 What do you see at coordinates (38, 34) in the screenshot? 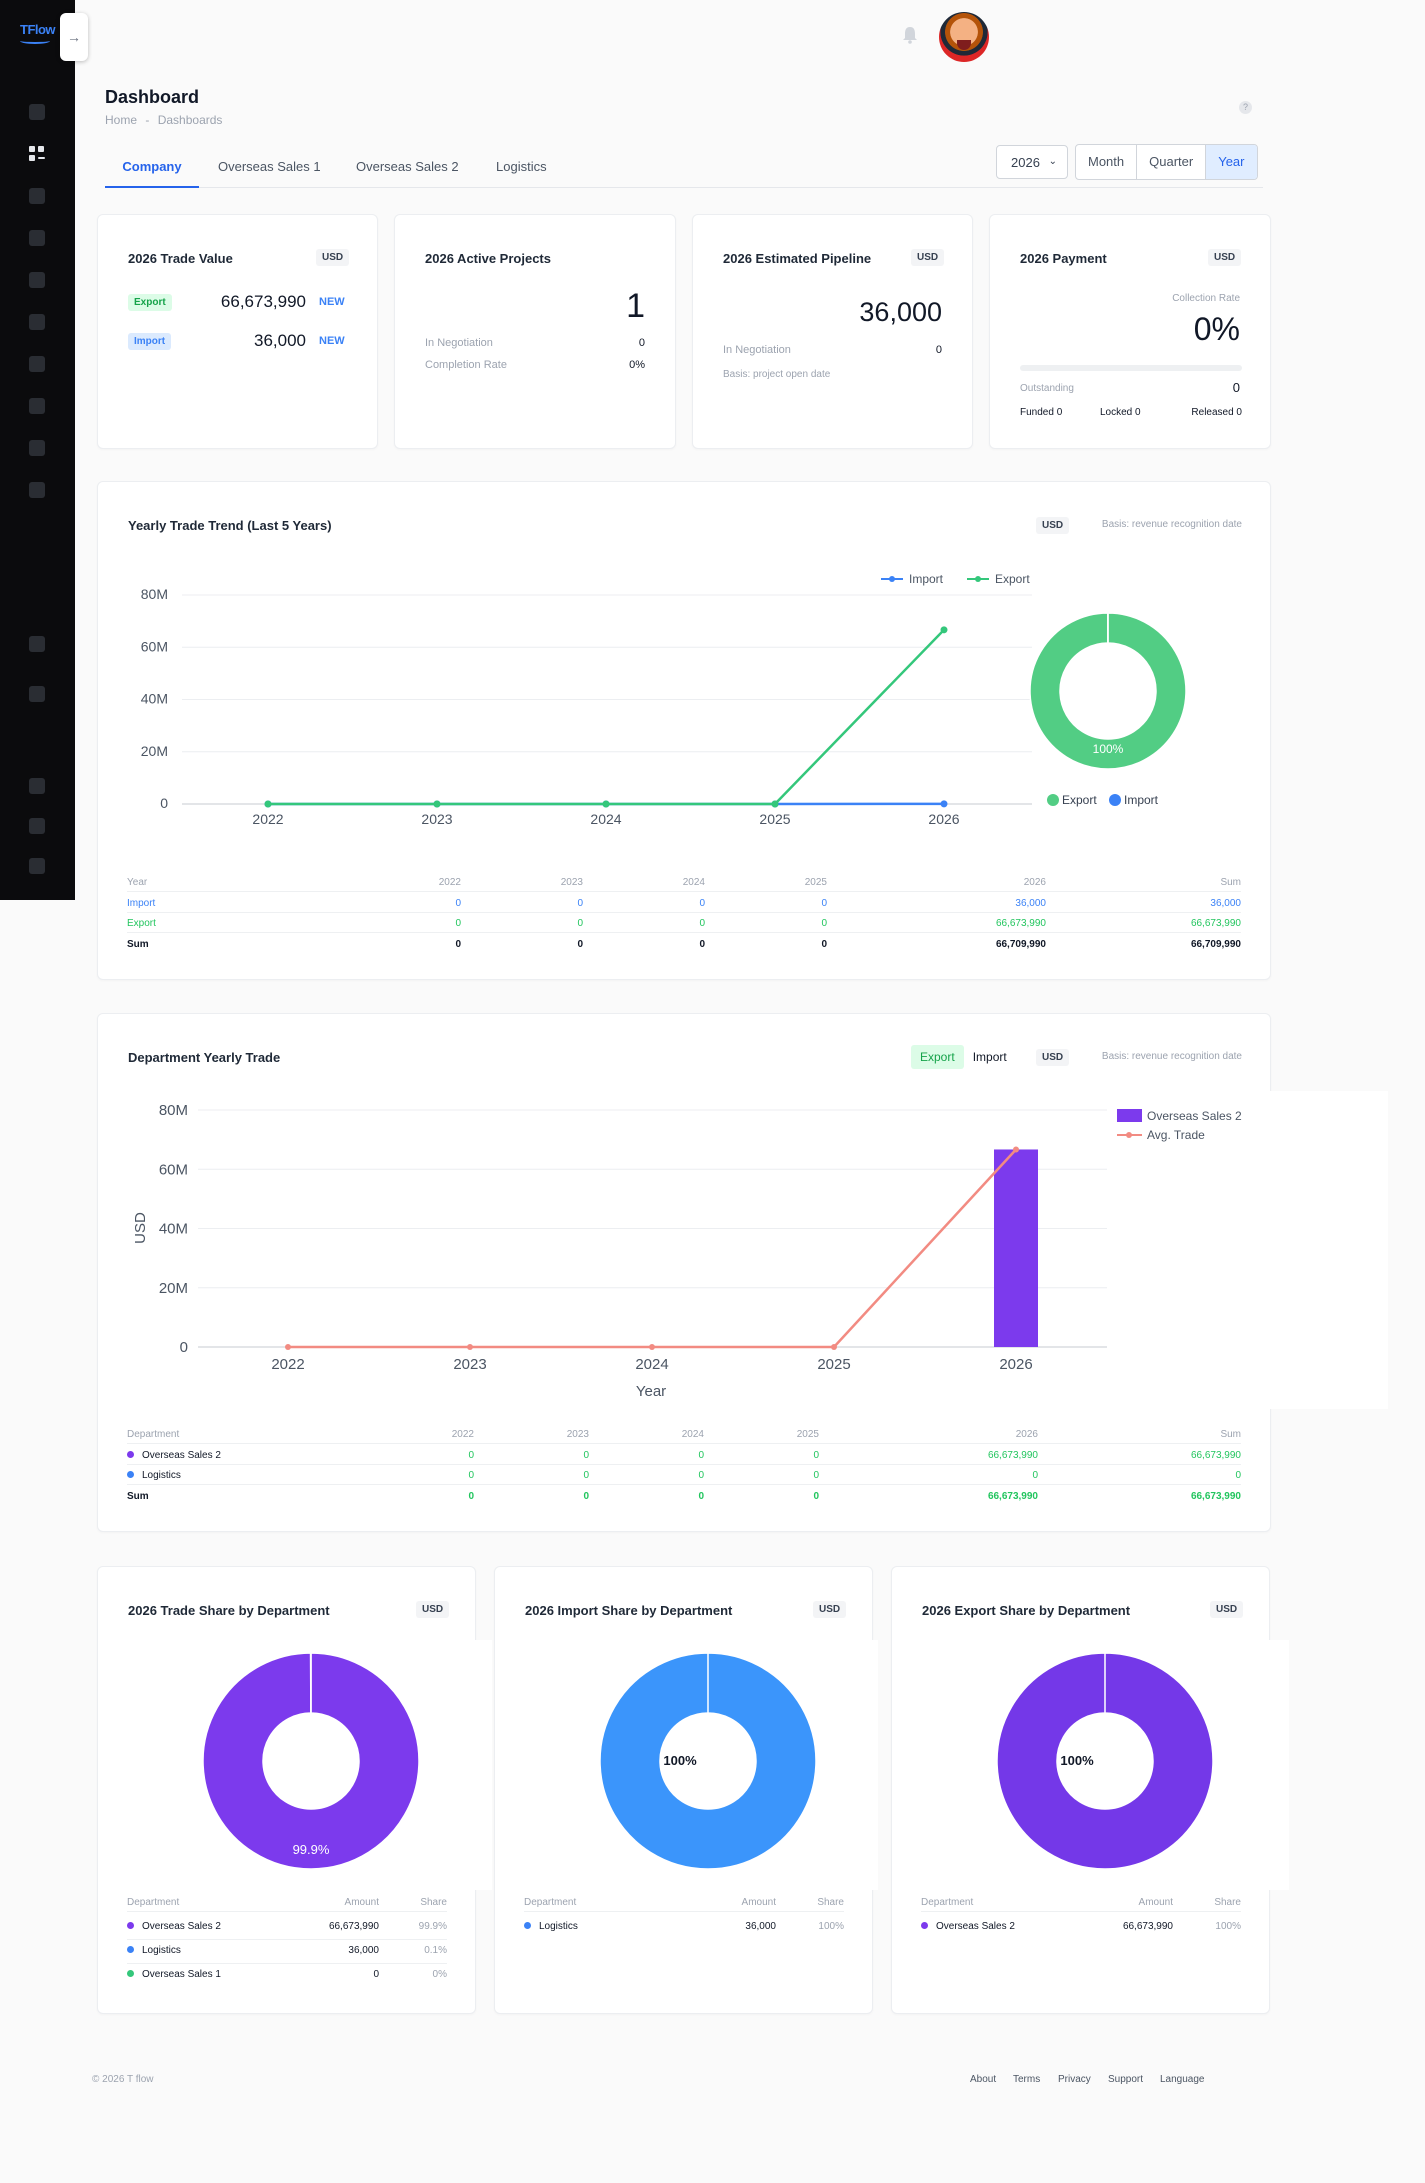
I see `app-logo: TFlow` at bounding box center [38, 34].